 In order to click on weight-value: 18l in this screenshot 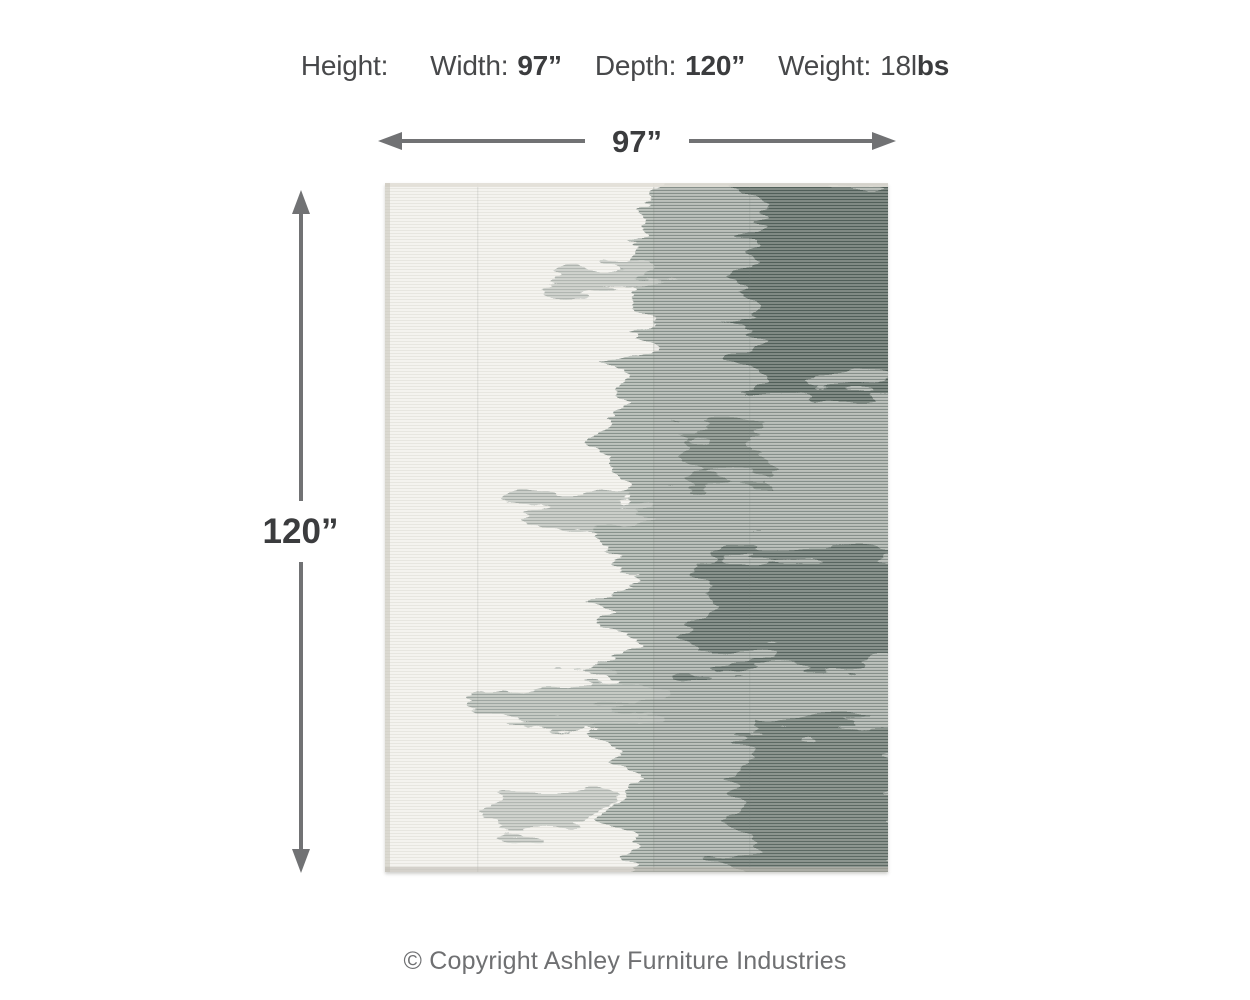, I will do `click(898, 65)`.